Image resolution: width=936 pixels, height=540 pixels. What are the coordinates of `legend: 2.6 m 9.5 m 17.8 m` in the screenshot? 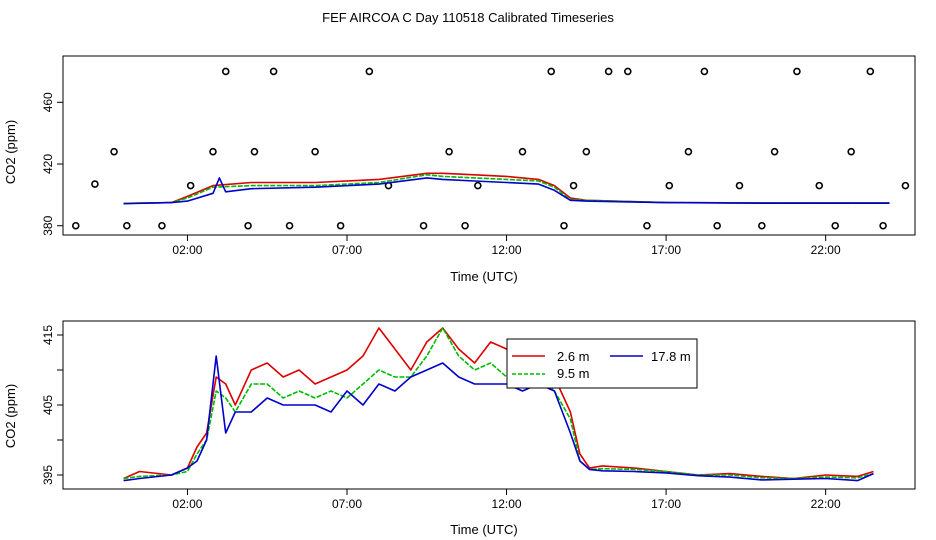 It's located at (602, 363).